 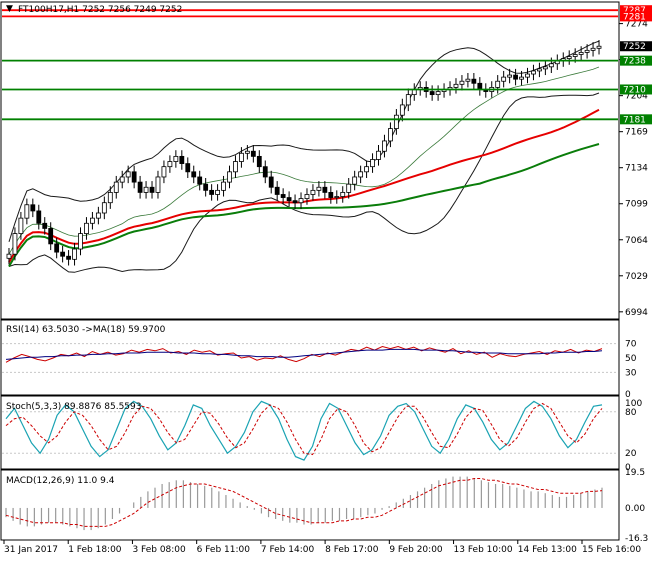 I want to click on level-price-tag-text: 7238, so click(x=634, y=62).